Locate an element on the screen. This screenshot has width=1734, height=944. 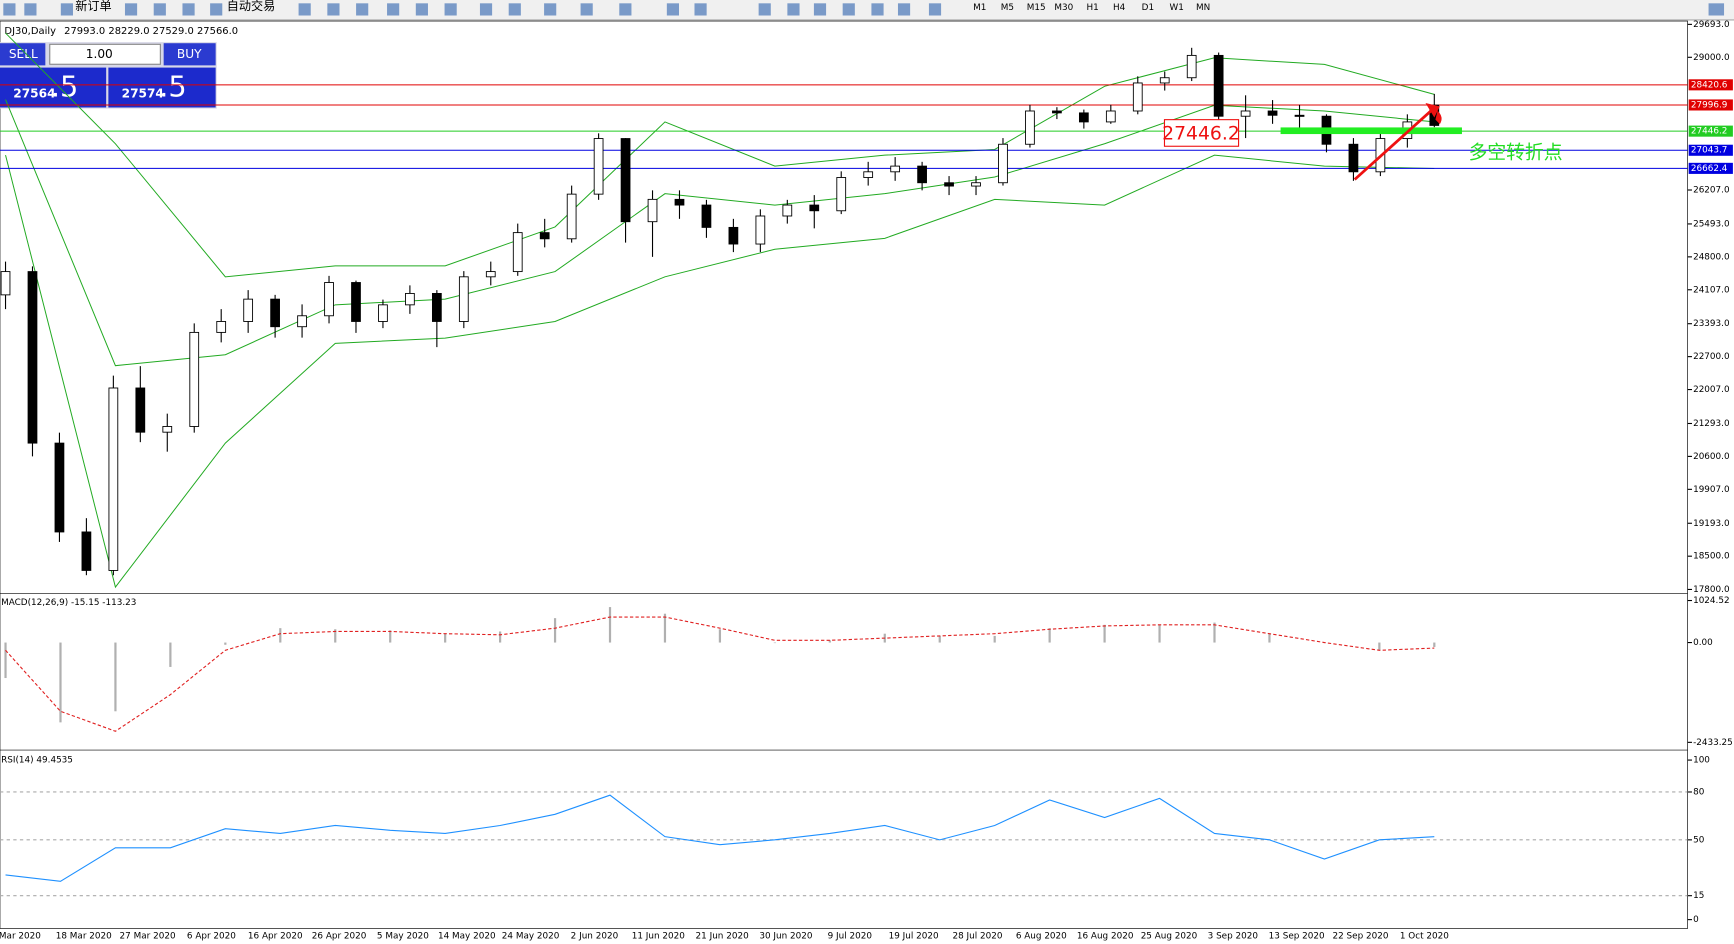
macd-label: MACD(12,26,9) -15.15 -113.23 is located at coordinates (68, 603).